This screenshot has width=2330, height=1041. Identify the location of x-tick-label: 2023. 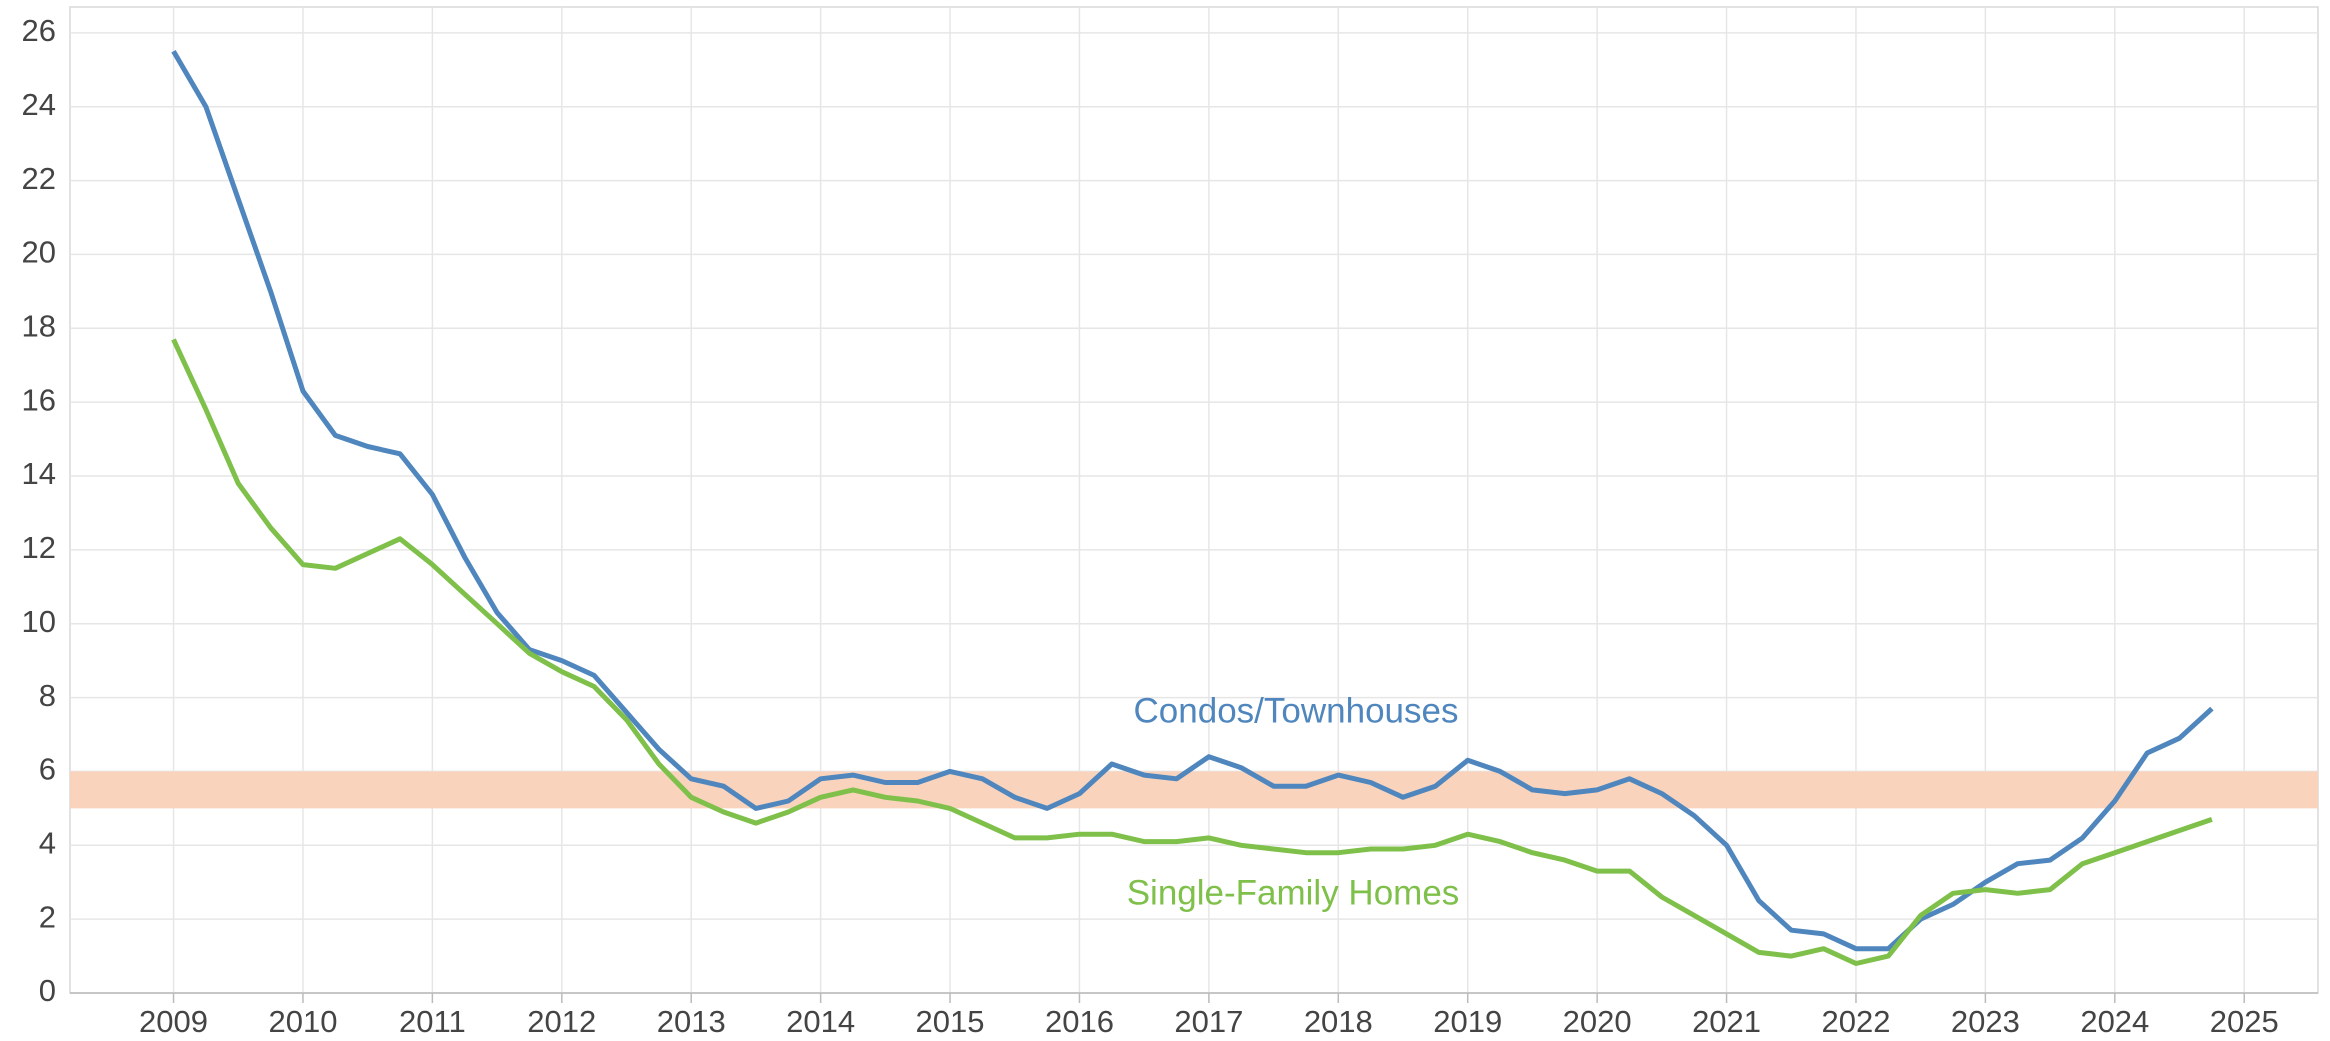
(1985, 1021).